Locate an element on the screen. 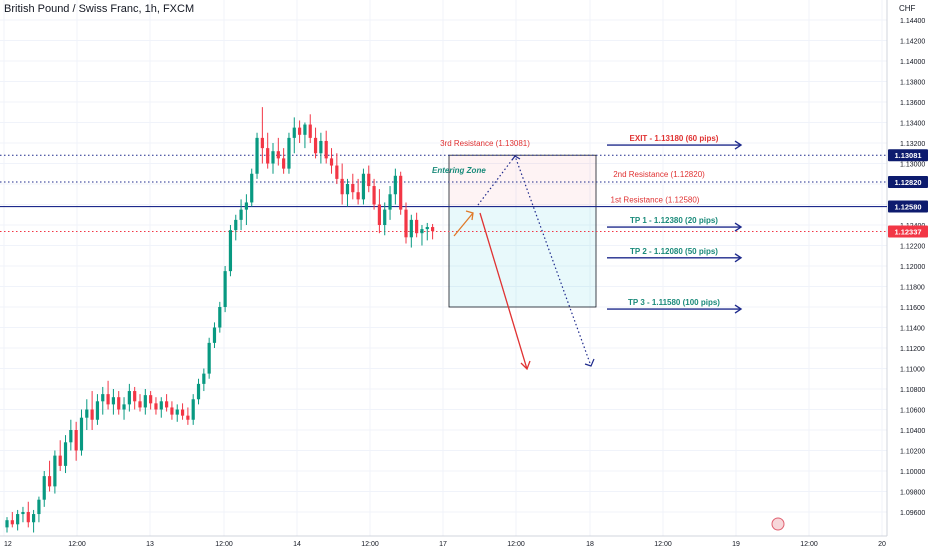  alt-path-peak-head is located at coordinates (516, 158).